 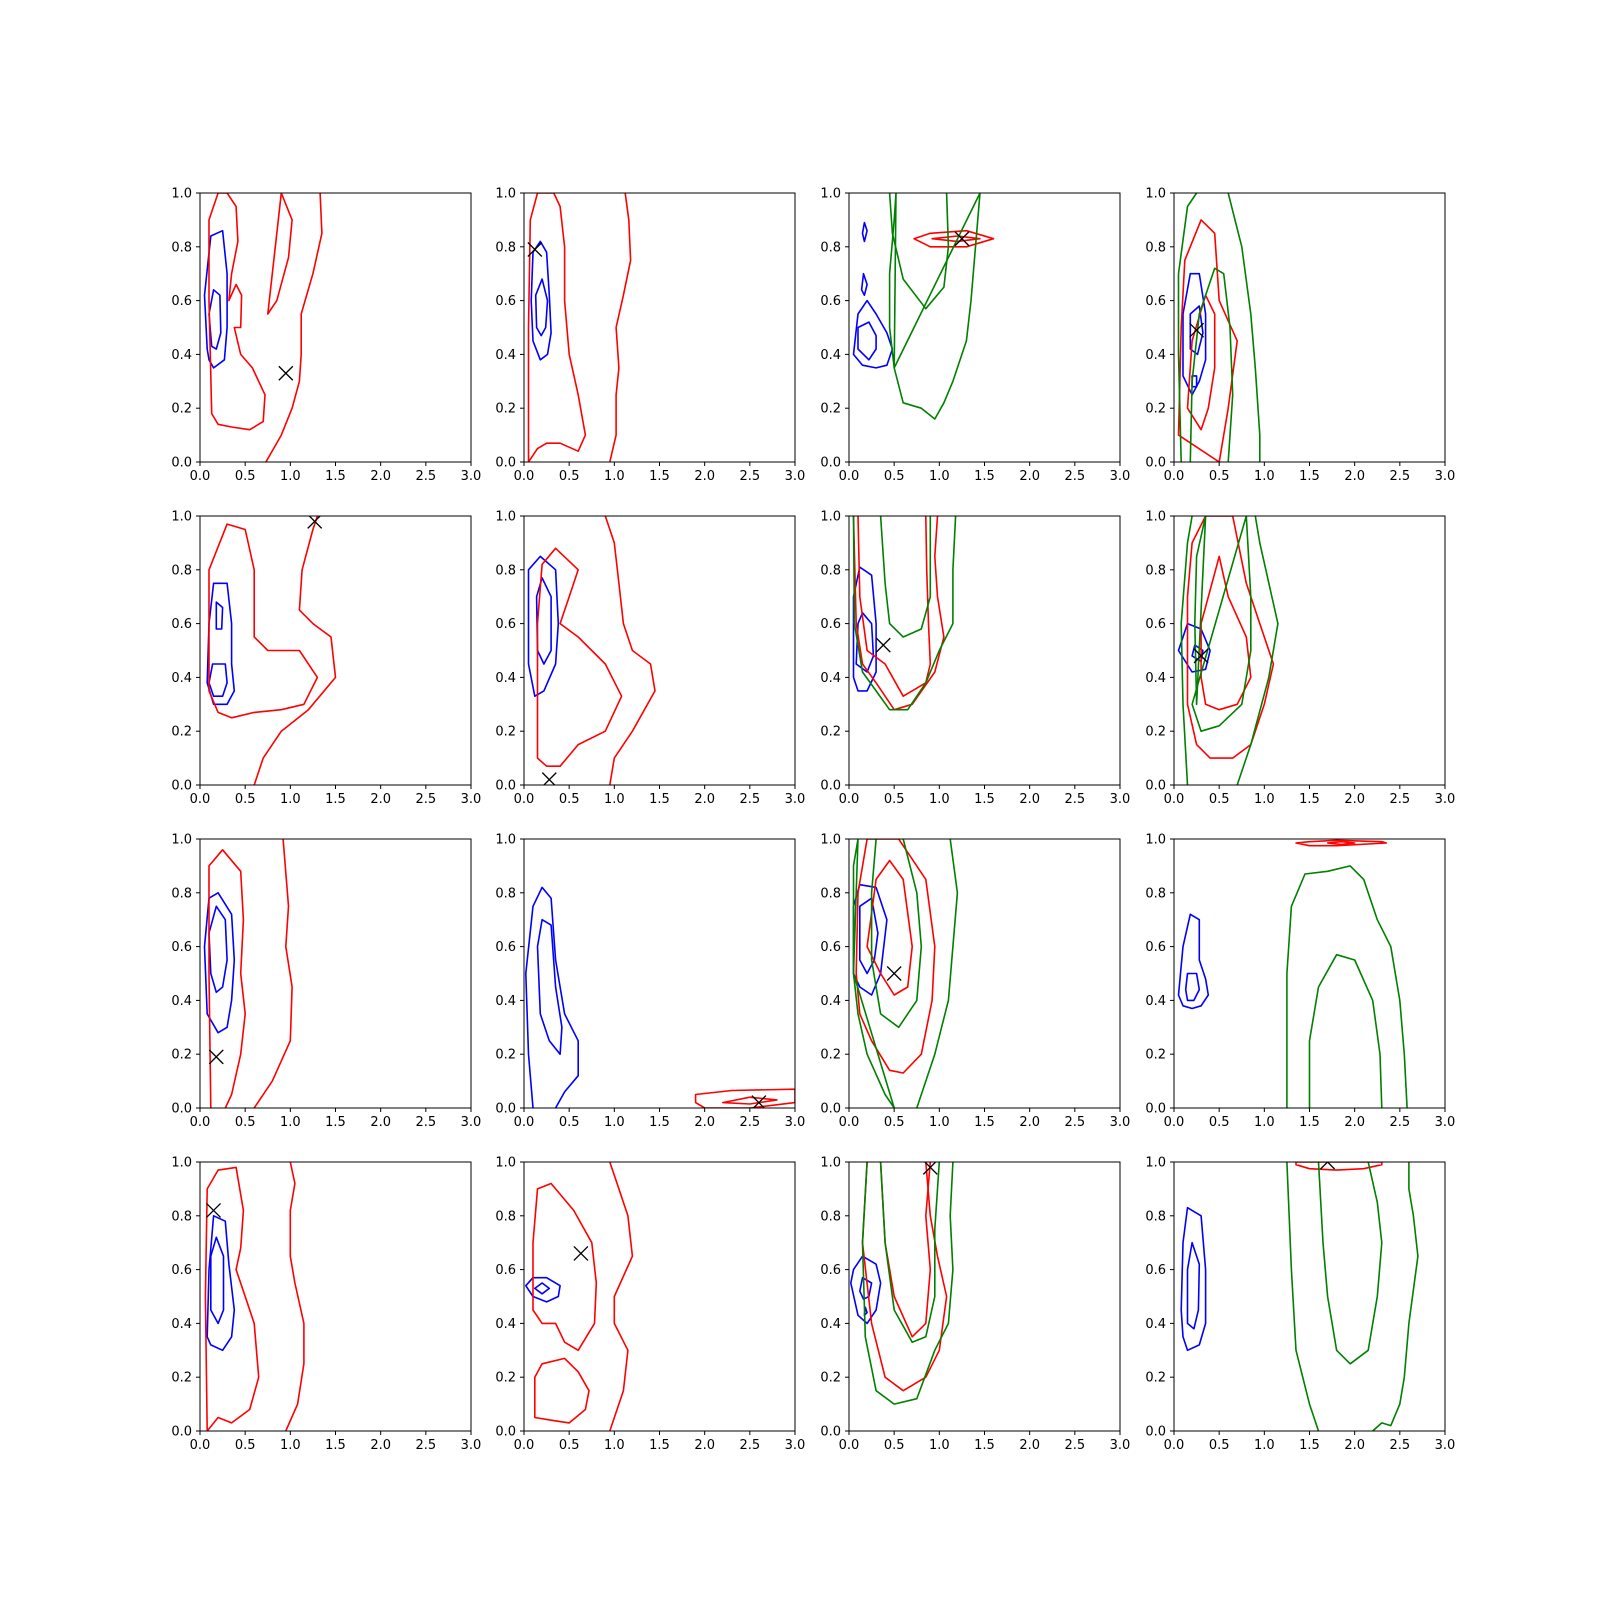 I want to click on subplot-3-0: 0.0 0.5 1.0 1.5 2.0 2.5 3.0 0.0 0.2 0.4 0.6 0.8 1.0, so click(x=326, y=1305).